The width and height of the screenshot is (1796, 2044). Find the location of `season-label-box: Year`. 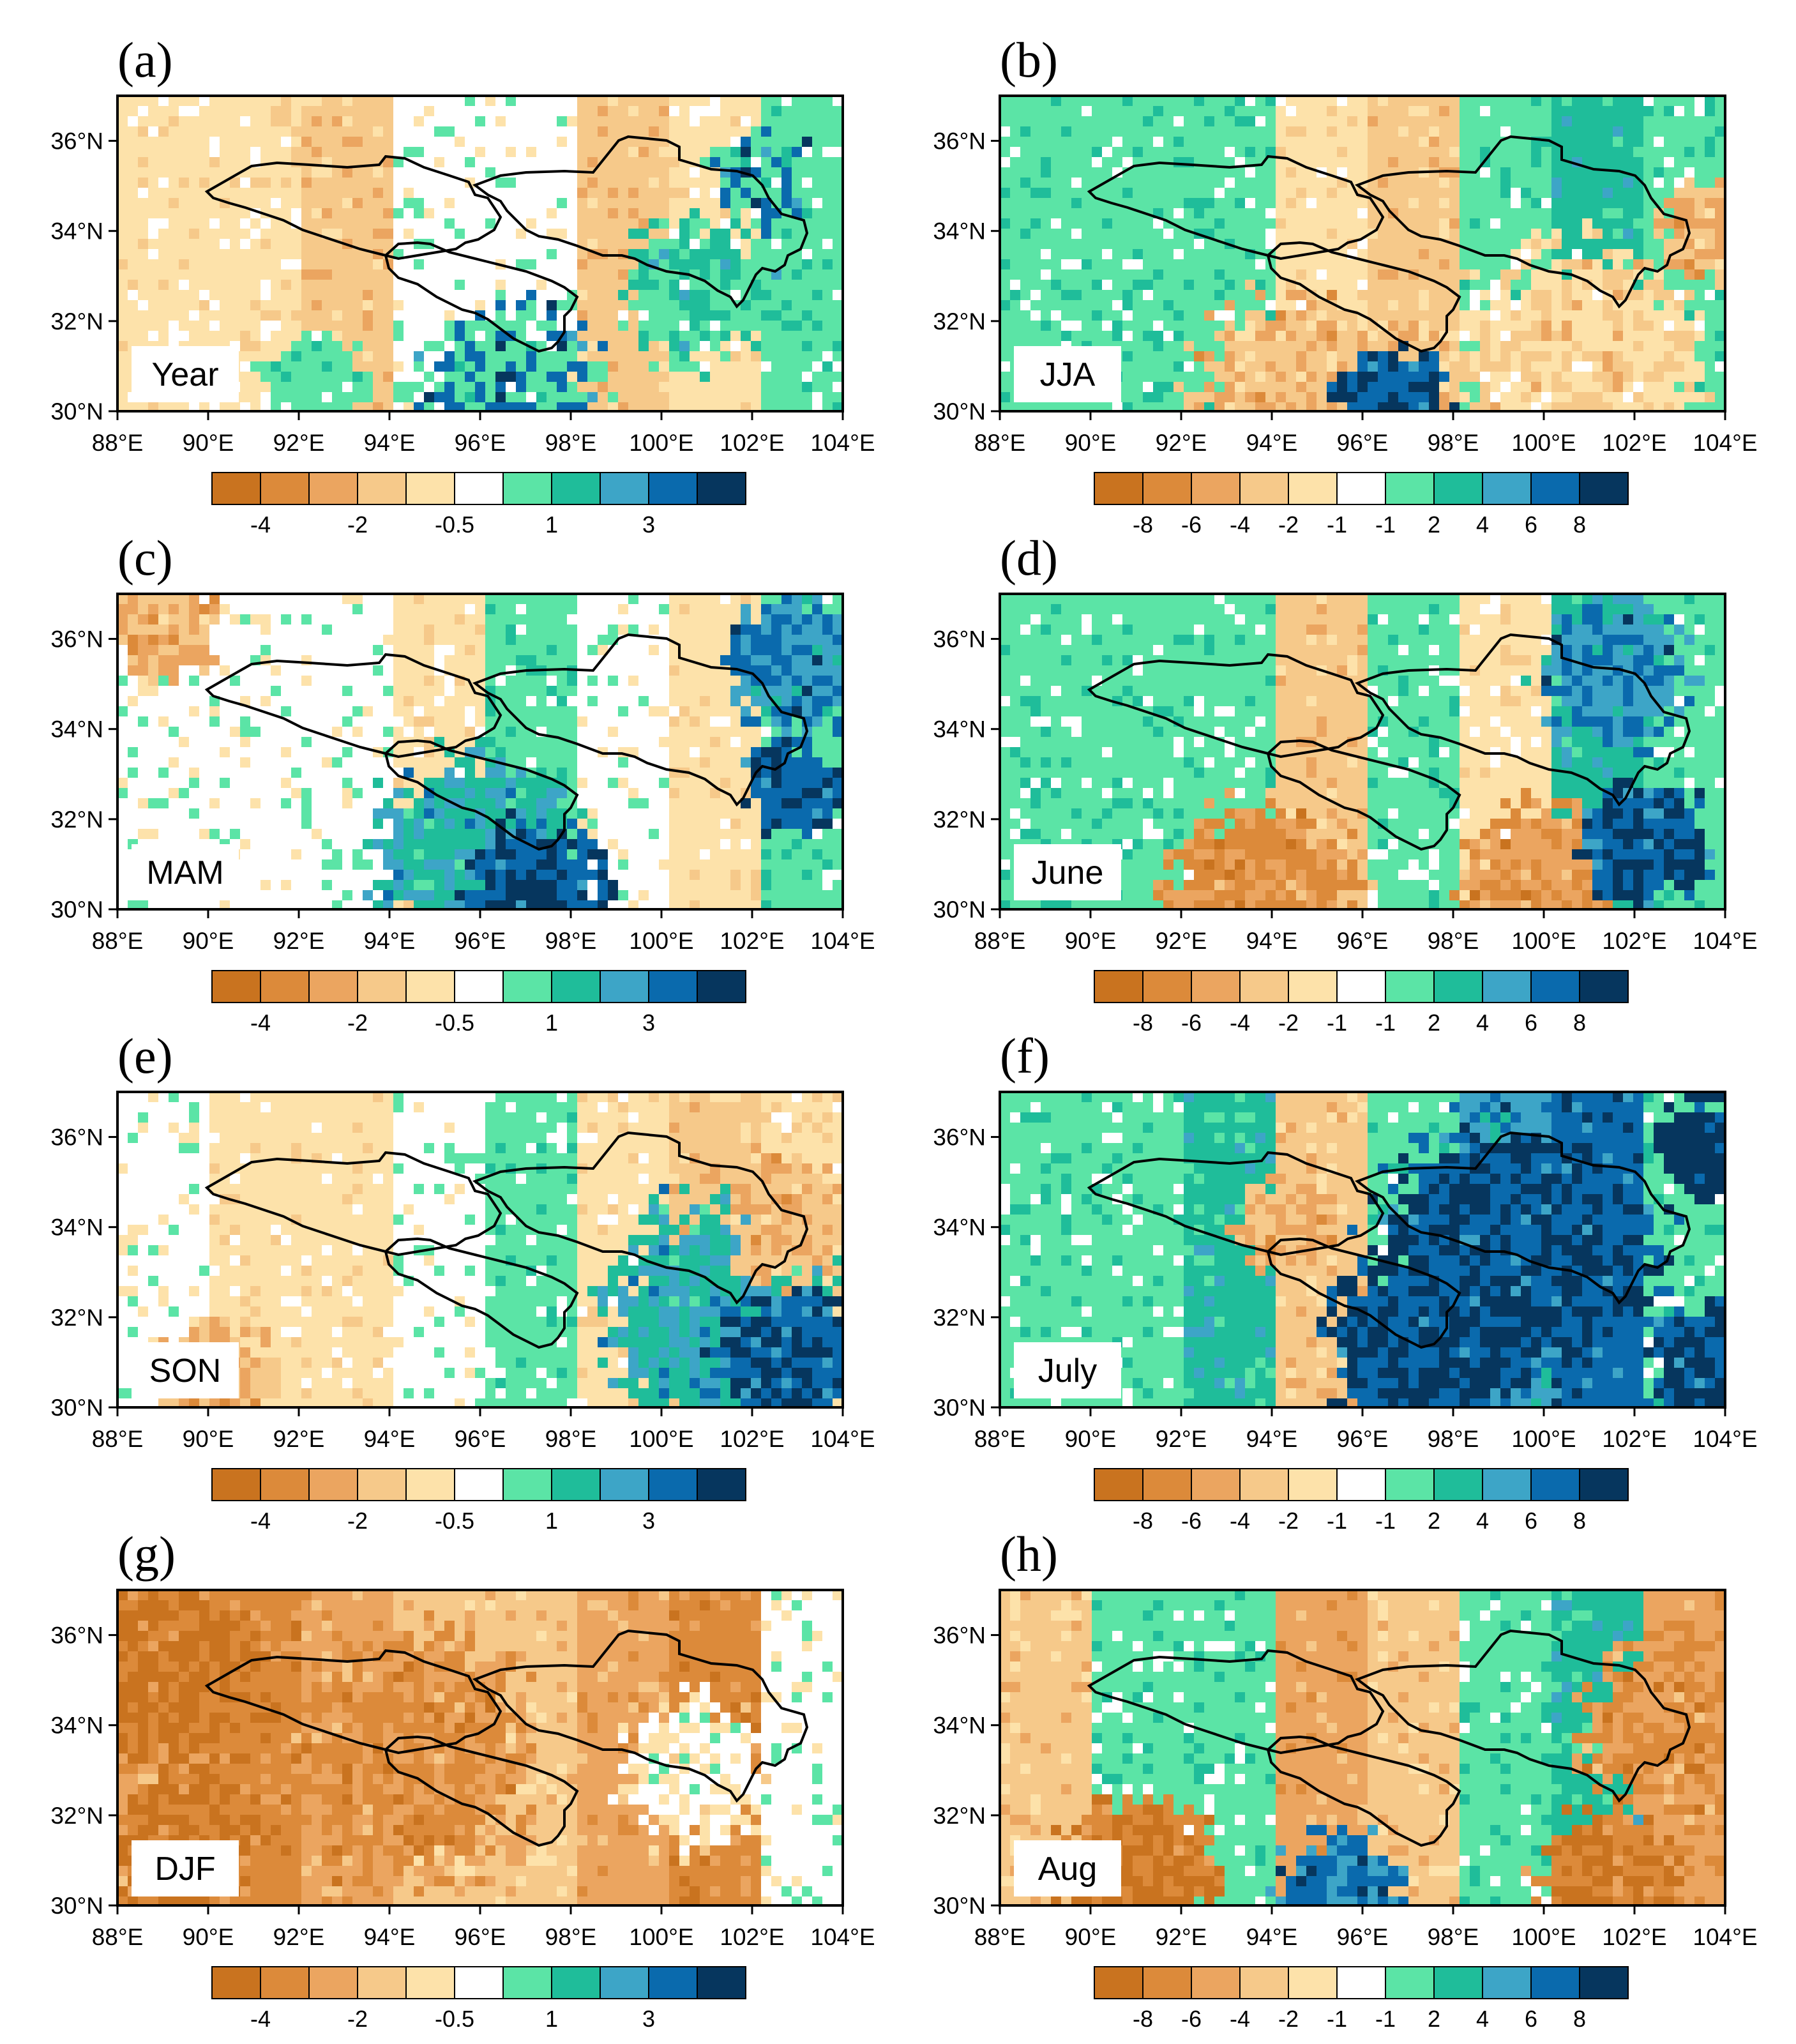

season-label-box: Year is located at coordinates (186, 374).